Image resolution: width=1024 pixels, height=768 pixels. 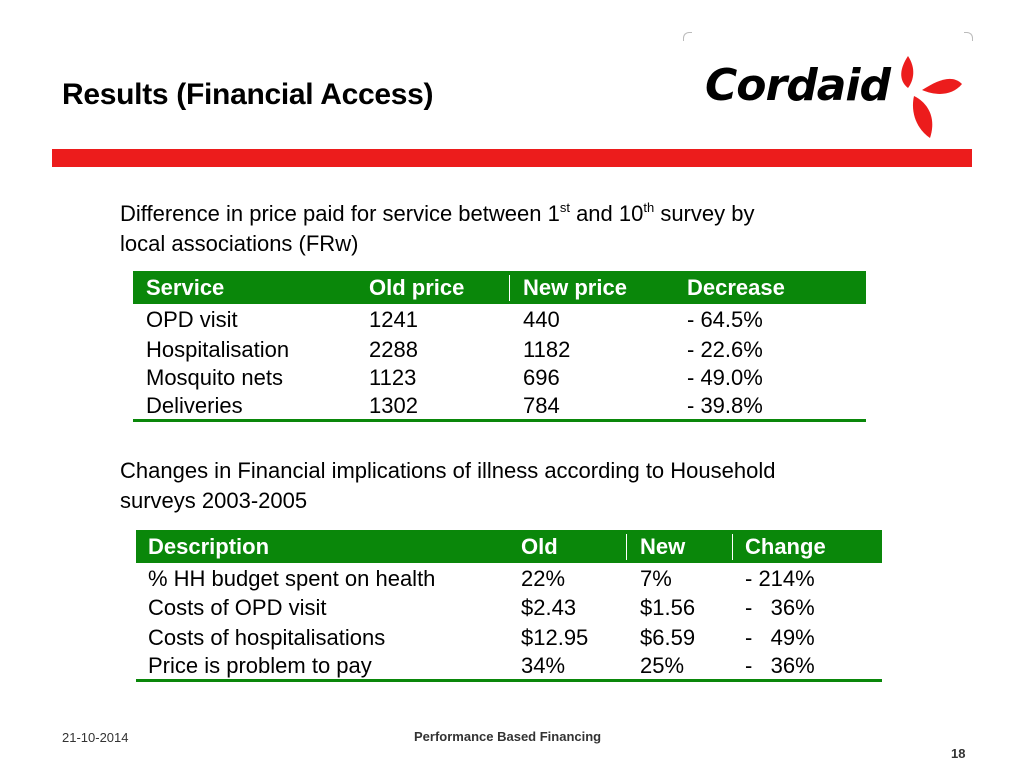 I want to click on caption-sup: st, so click(x=564, y=207).